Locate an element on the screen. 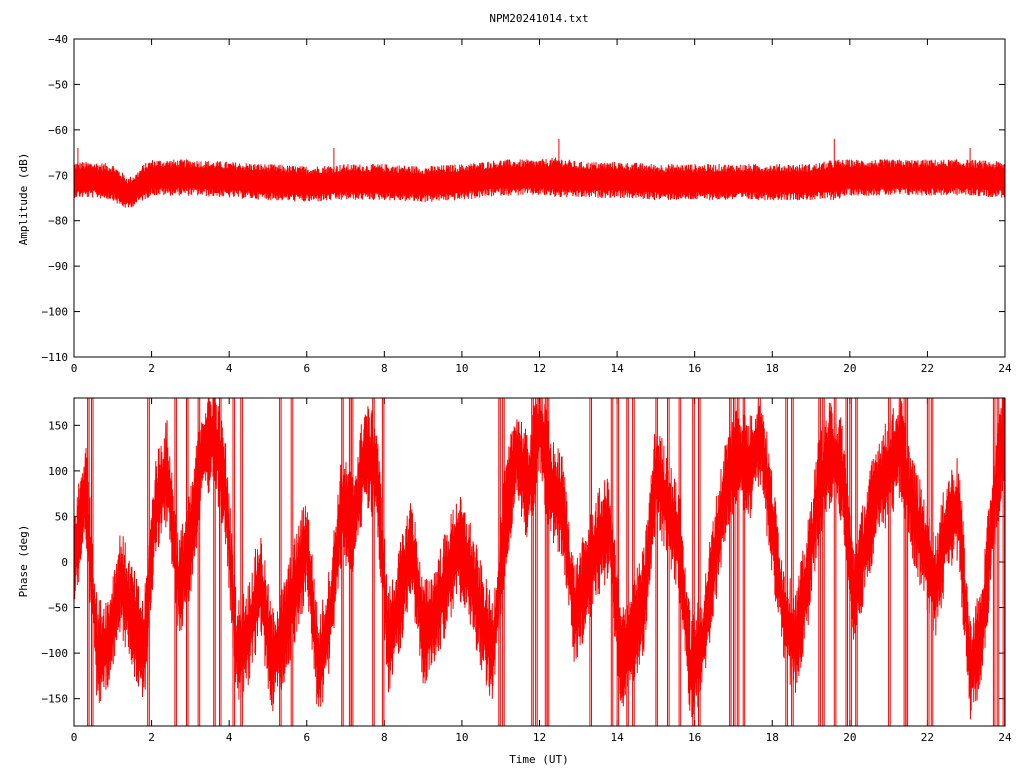 This screenshot has height=768, width=1024. amplitude-series-line is located at coordinates (539, 173).